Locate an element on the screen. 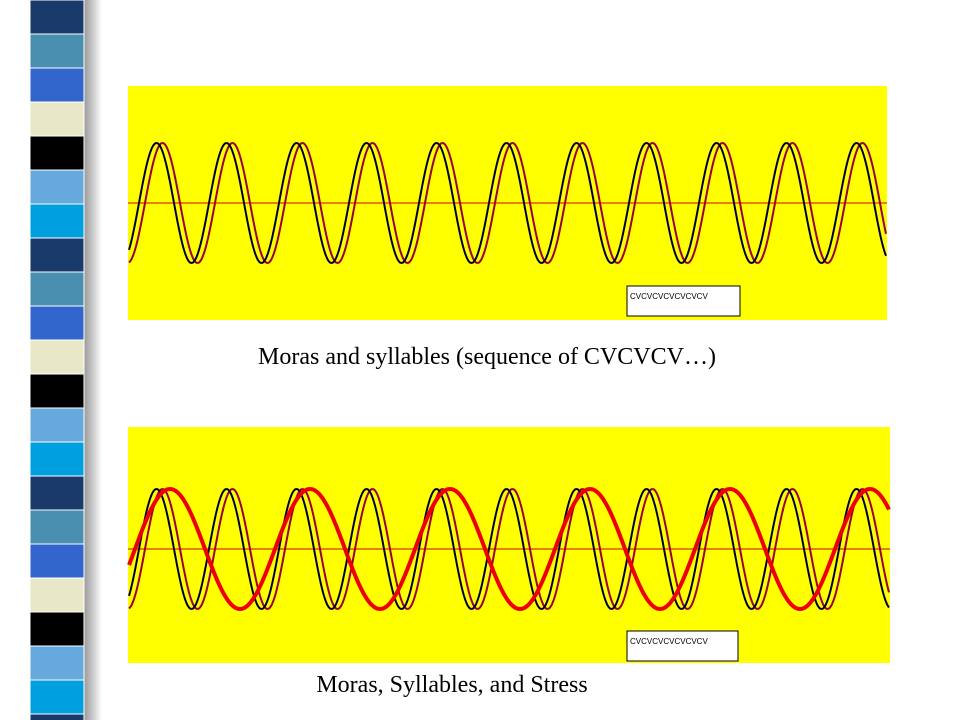 Image resolution: width=960 pixels, height=720 pixels. waves-bottom is located at coordinates (509, 549).